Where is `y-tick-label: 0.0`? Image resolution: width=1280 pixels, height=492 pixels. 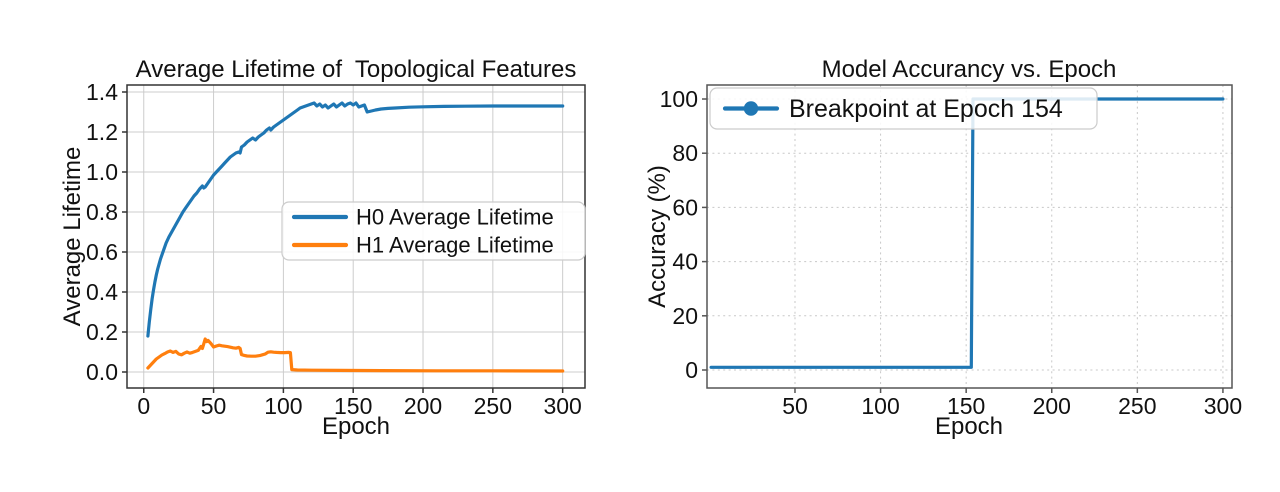 y-tick-label: 0.0 is located at coordinates (102, 372).